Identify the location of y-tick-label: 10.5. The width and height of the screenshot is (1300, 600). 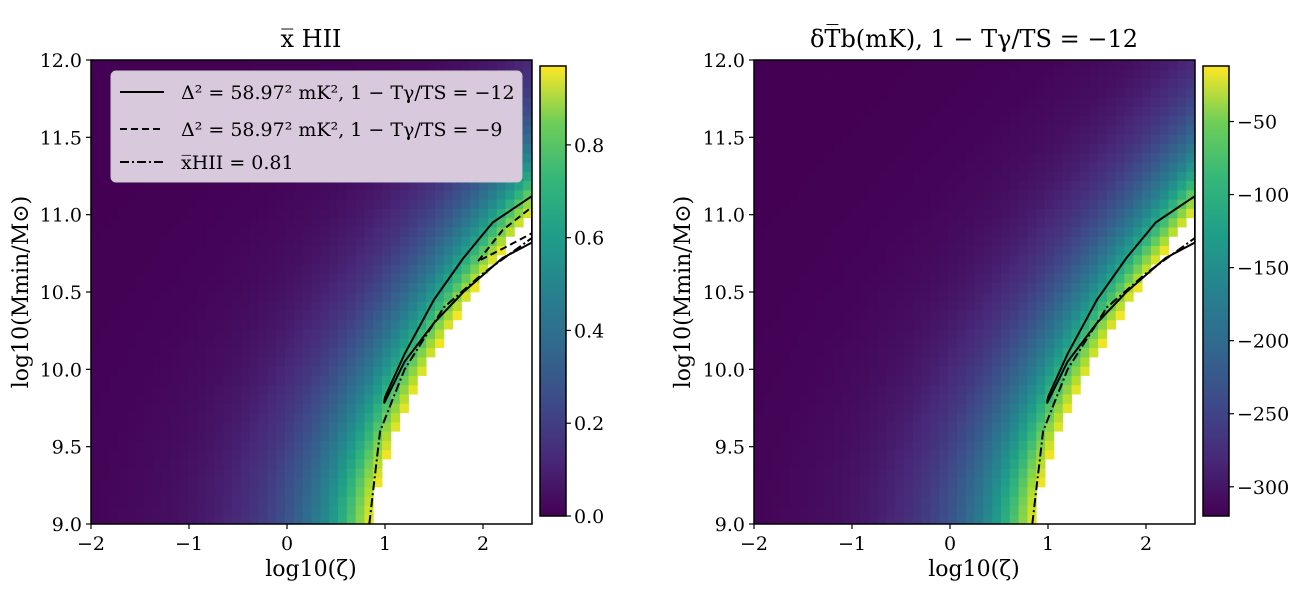
(61, 293).